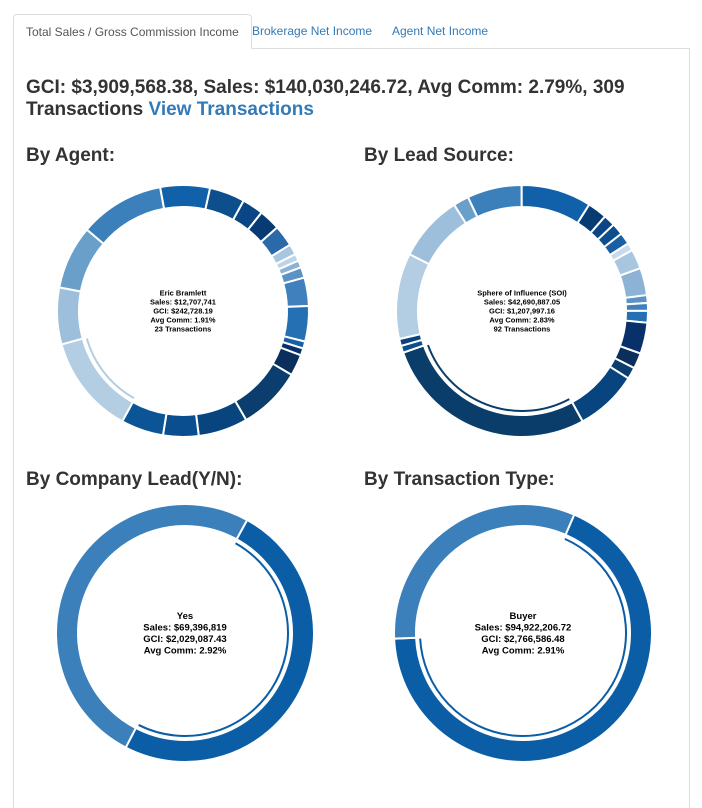 Image resolution: width=702 pixels, height=808 pixels. What do you see at coordinates (134, 479) in the screenshot?
I see `by-company-lead-title: By Company Lead(Y/N):` at bounding box center [134, 479].